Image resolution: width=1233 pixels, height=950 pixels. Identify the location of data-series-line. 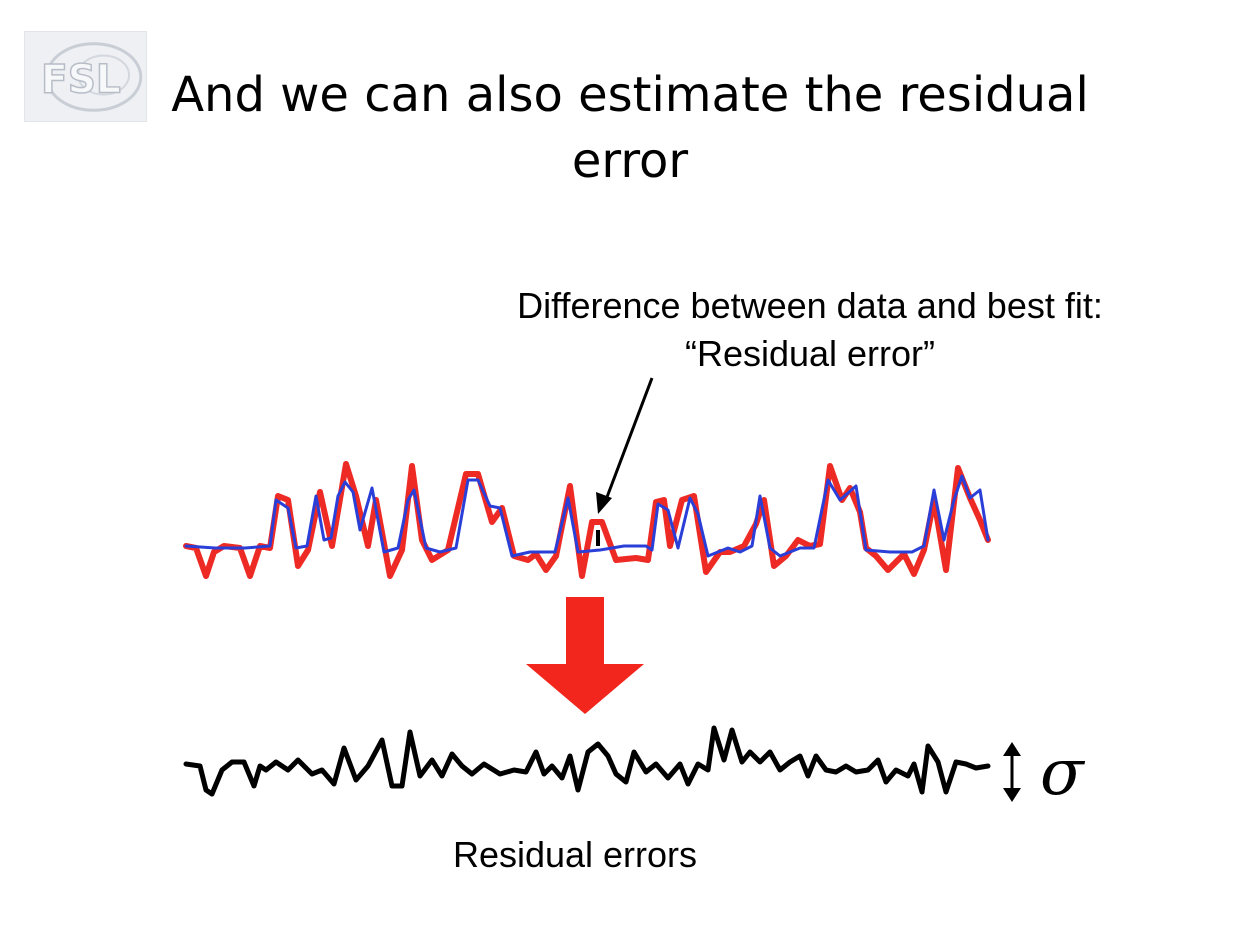
(587, 520).